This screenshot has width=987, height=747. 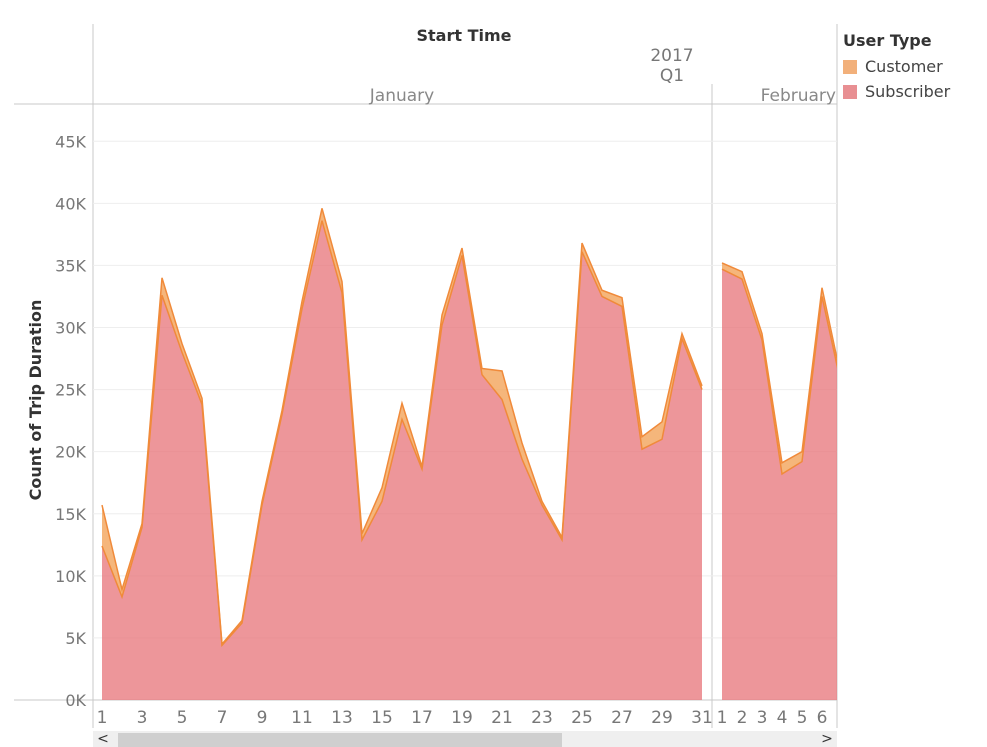 I want to click on legend-item-subscriber: Subscriber, so click(x=896, y=91).